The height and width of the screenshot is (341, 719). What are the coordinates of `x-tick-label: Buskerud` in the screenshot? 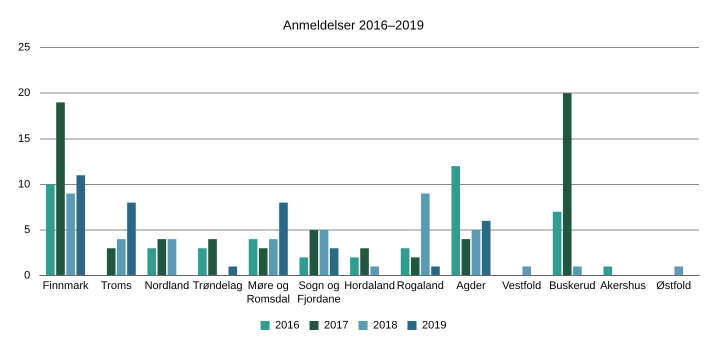 It's located at (572, 286).